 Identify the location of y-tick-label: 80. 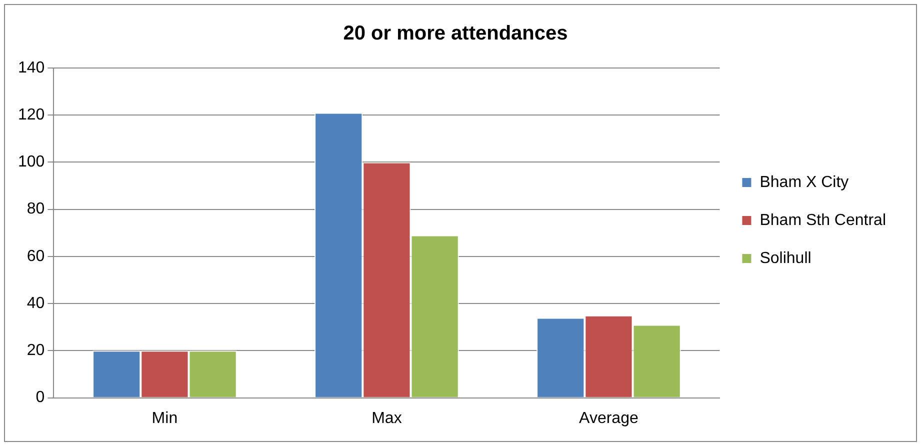
(35, 209).